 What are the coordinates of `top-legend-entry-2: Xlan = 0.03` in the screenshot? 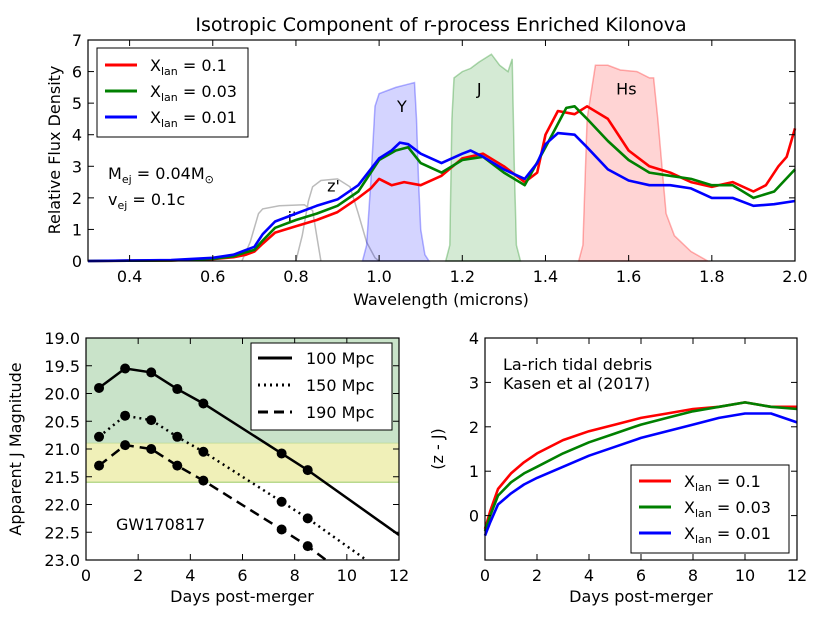 It's located at (193, 93).